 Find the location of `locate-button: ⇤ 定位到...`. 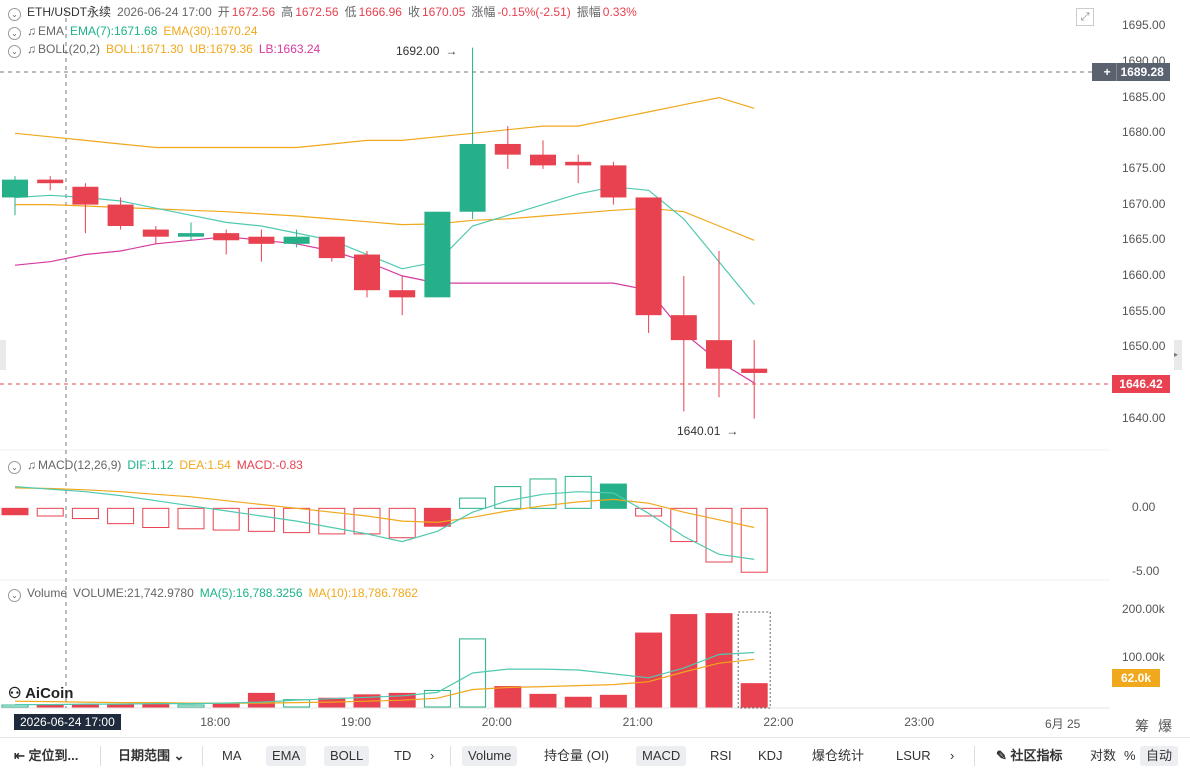

locate-button: ⇤ 定位到... is located at coordinates (46, 756).